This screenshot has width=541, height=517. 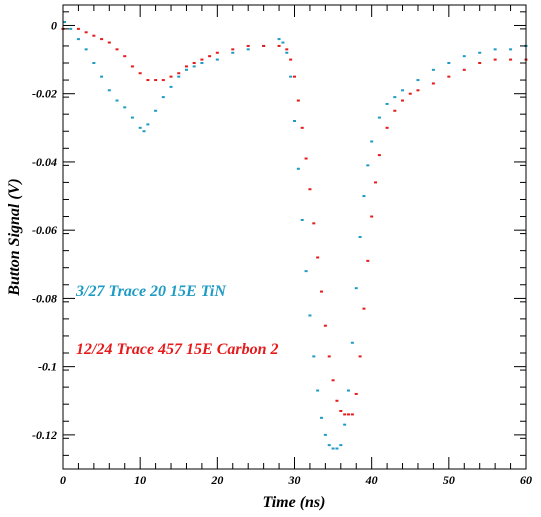 I want to click on x-tick-label: 40, so click(x=371, y=480).